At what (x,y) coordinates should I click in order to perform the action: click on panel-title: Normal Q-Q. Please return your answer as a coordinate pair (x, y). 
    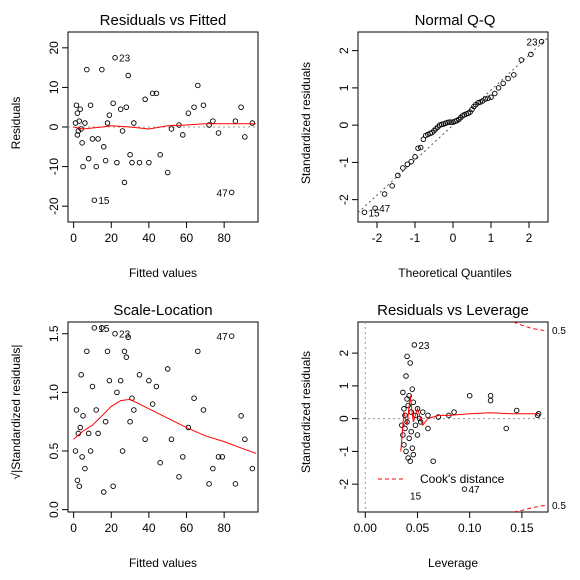
    Looking at the image, I should click on (455, 20).